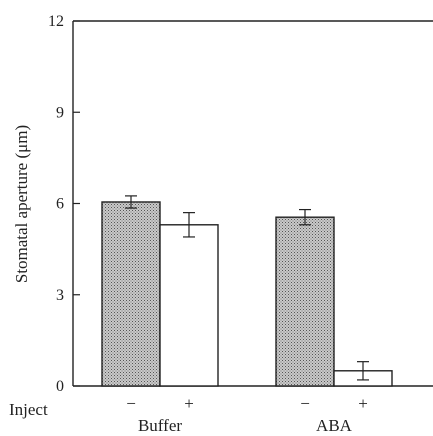 Image resolution: width=433 pixels, height=436 pixels. I want to click on y-tick-label: 6, so click(60, 204).